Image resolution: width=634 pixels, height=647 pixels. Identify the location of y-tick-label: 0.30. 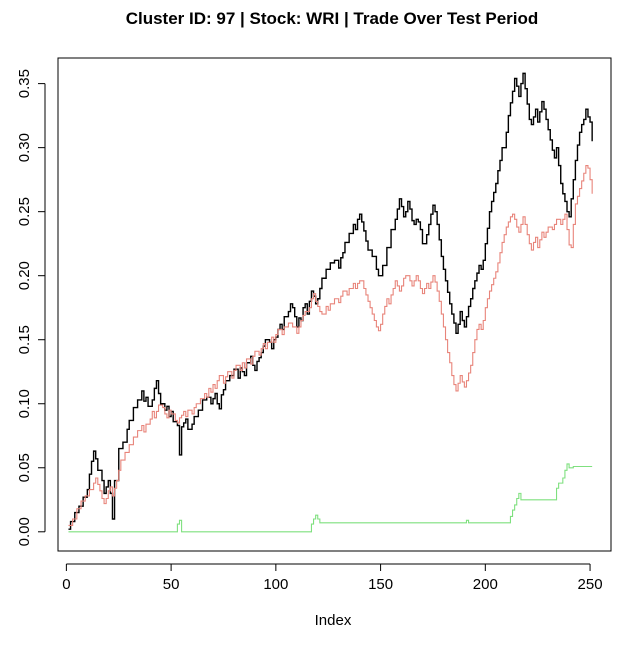
(24, 147).